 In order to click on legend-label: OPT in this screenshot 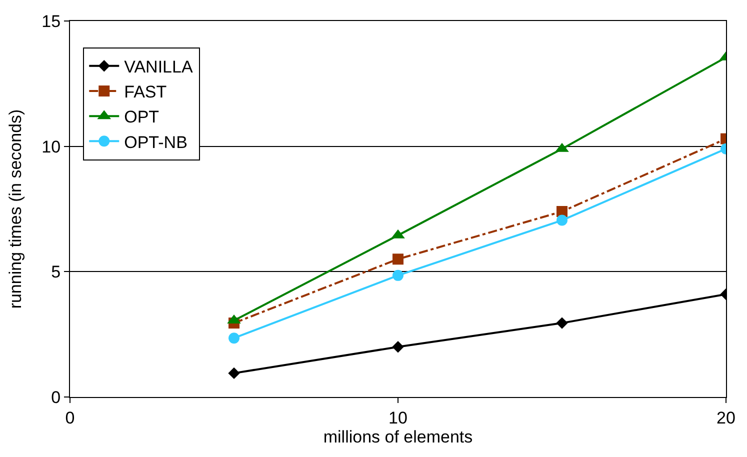, I will do `click(142, 117)`.